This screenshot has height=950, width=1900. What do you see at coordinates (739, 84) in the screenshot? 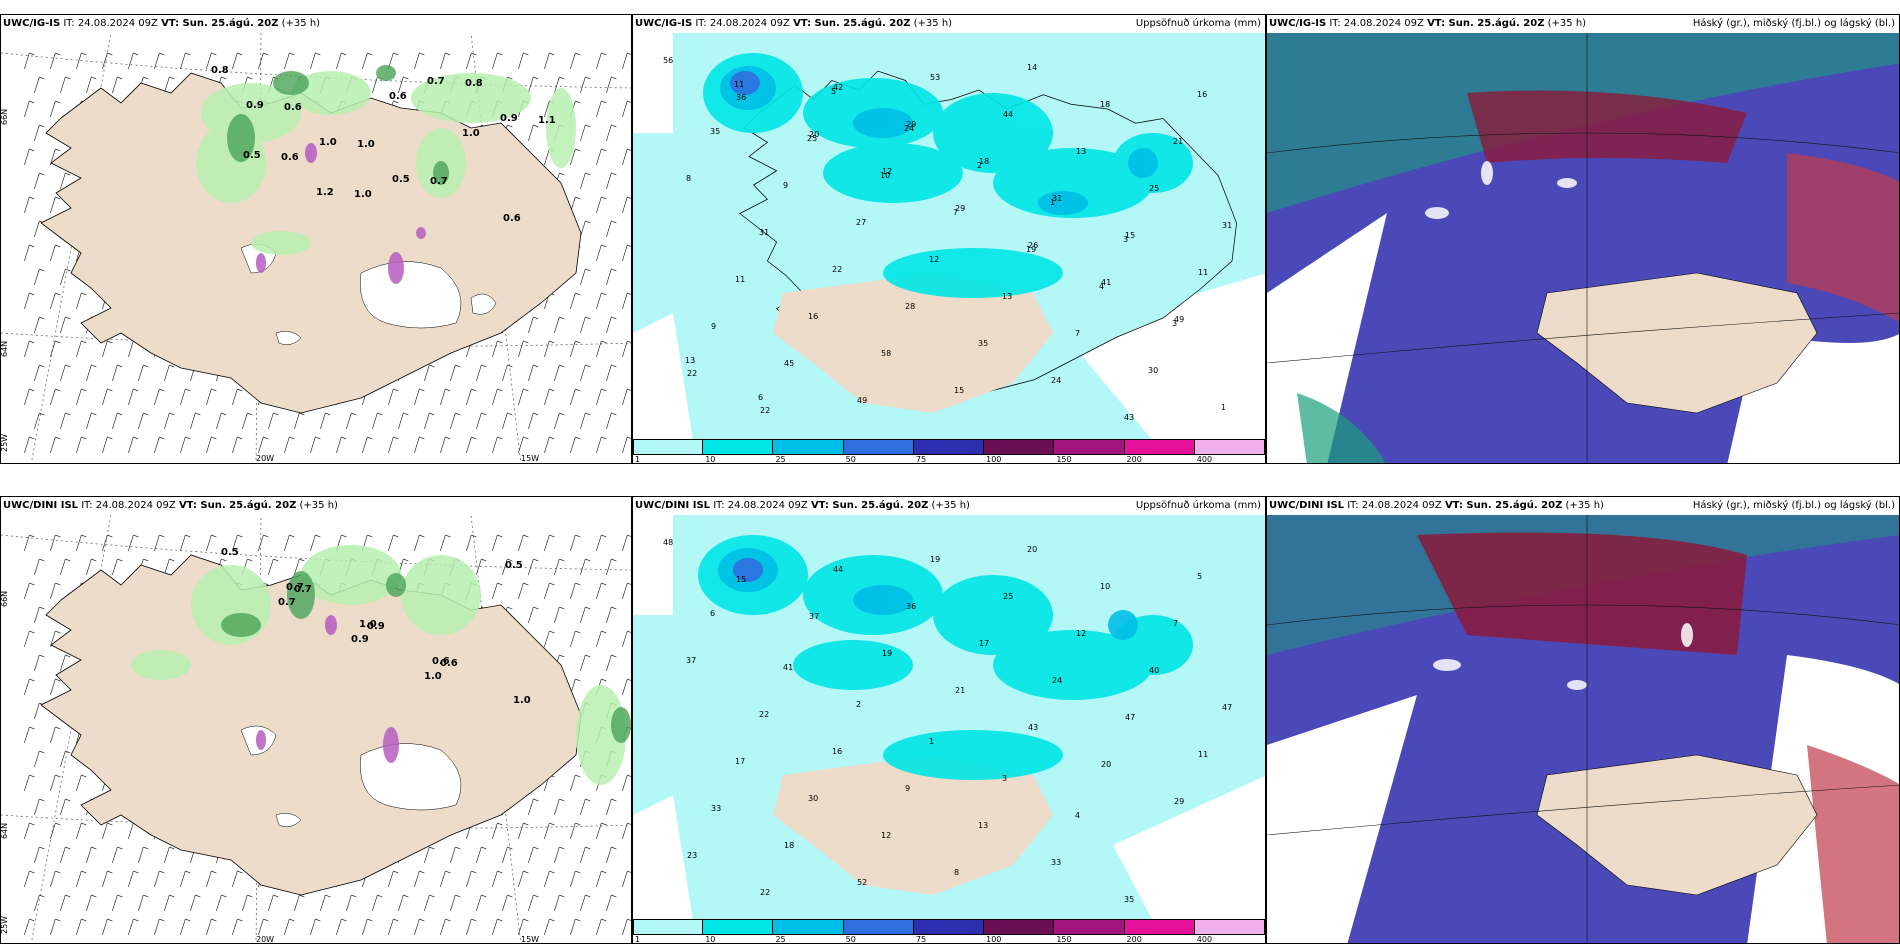
I see `value-label: 11` at bounding box center [739, 84].